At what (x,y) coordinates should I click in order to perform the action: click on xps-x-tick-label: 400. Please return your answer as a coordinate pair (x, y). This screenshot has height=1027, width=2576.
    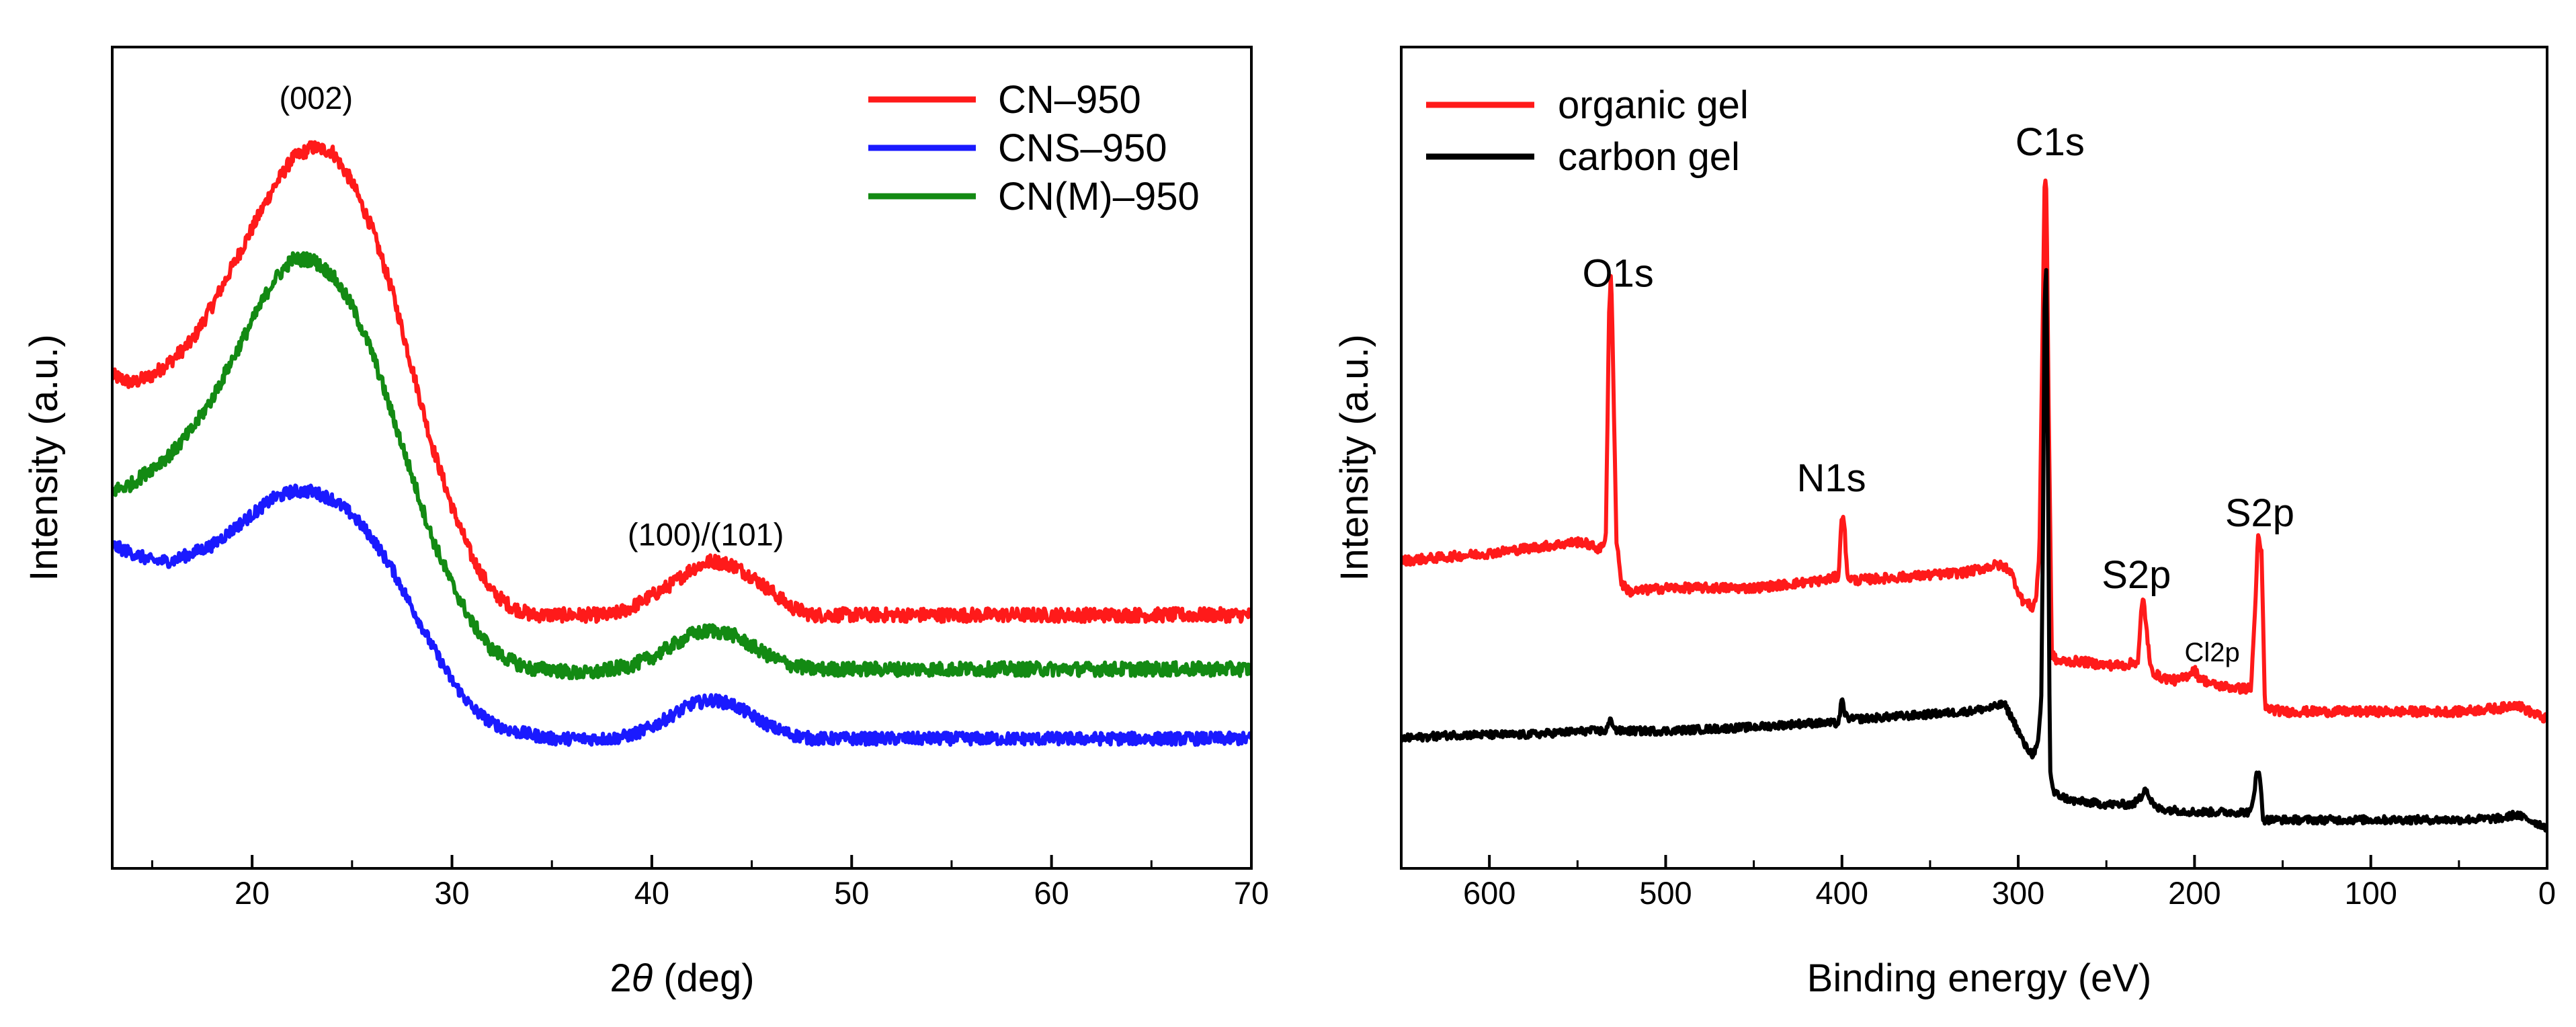
    Looking at the image, I should click on (1842, 893).